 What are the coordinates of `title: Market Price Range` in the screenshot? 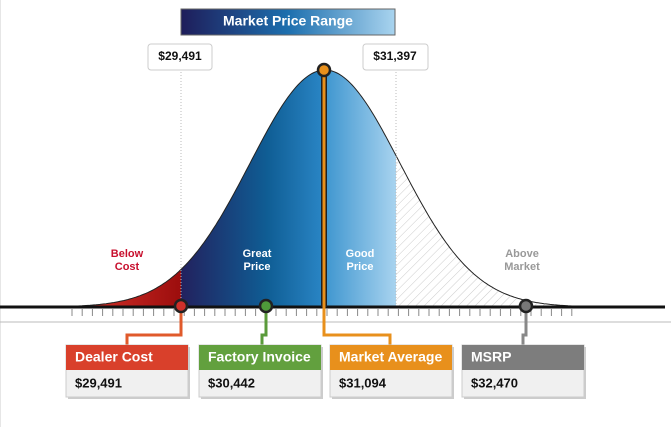 It's located at (288, 21).